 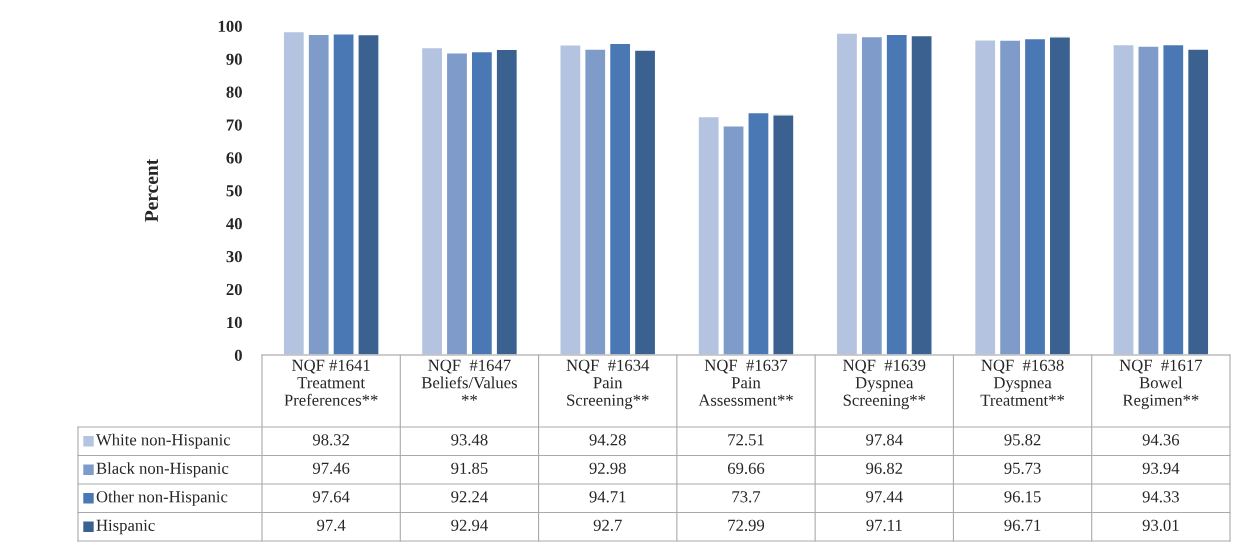 I want to click on data-label: 93.94, so click(x=1161, y=468).